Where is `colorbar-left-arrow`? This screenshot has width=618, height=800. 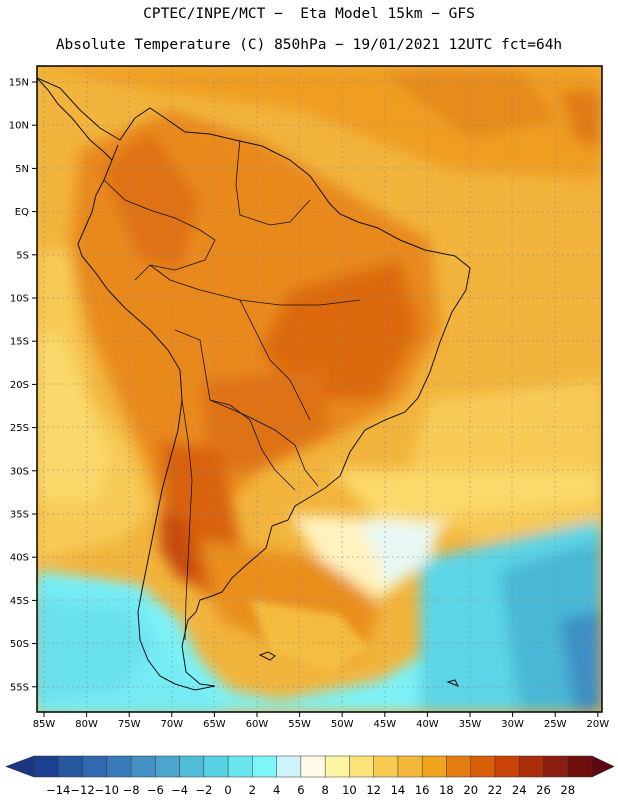 colorbar-left-arrow is located at coordinates (20, 766).